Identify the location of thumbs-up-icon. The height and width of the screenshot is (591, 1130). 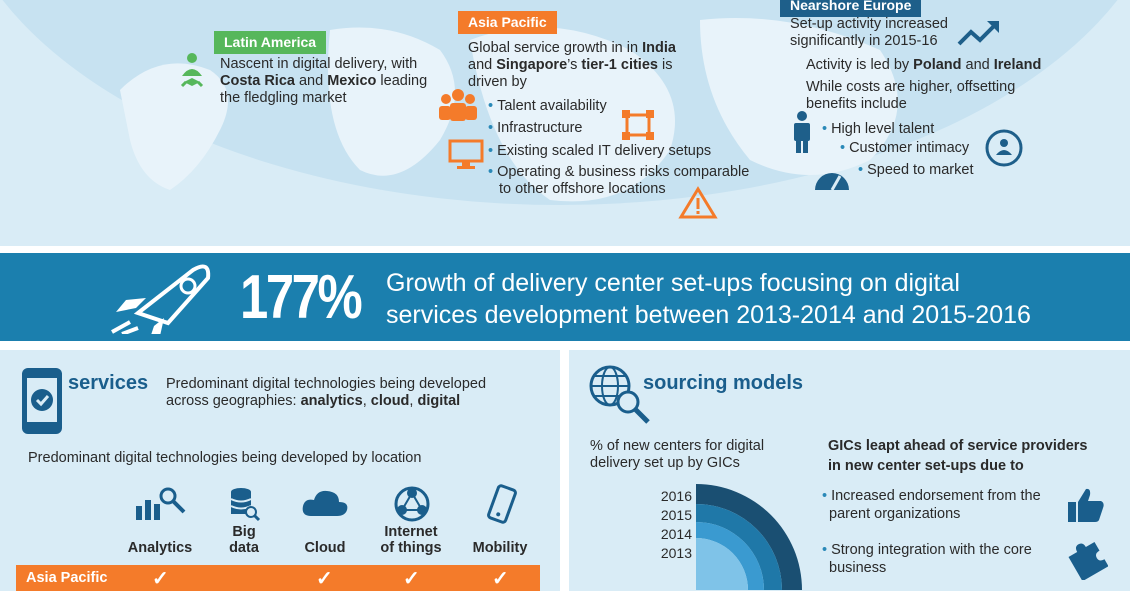
(1086, 505).